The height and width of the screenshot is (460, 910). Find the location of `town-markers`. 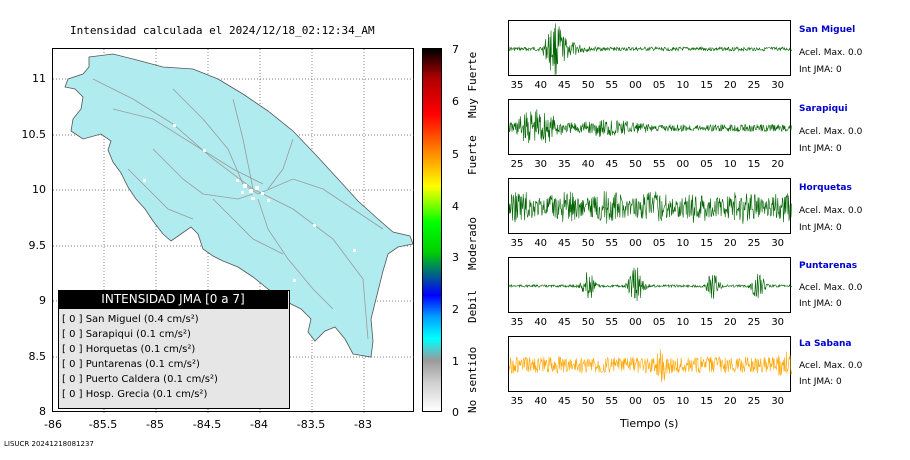

town-markers is located at coordinates (249, 203).